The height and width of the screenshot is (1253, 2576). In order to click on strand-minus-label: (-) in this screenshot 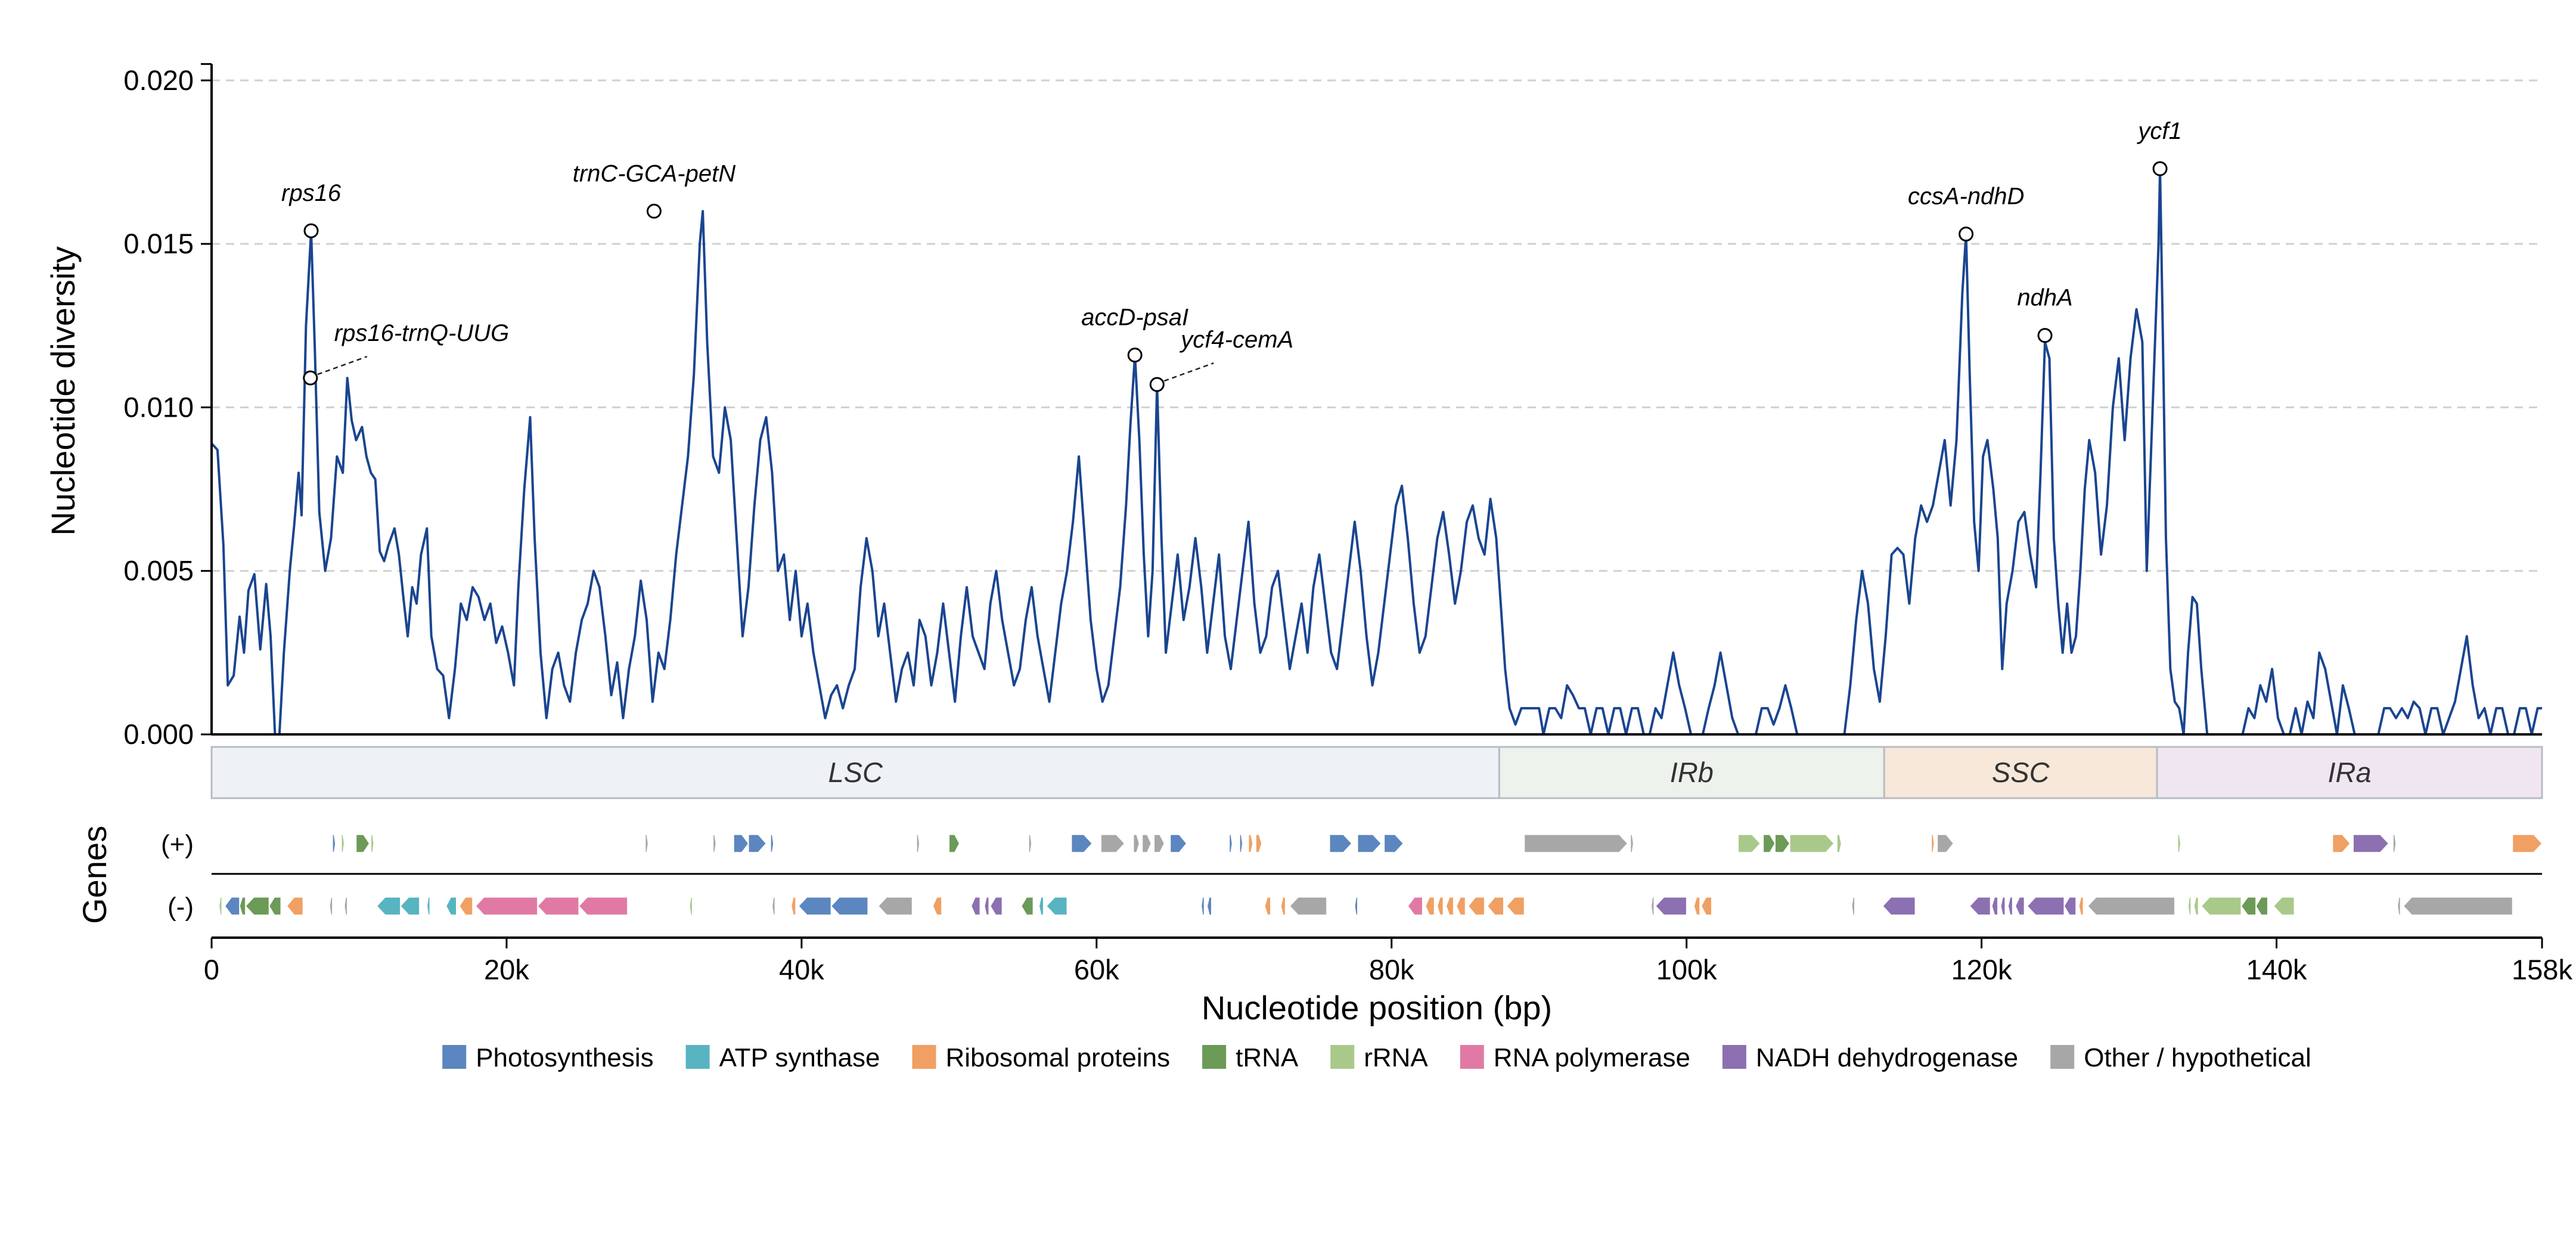, I will do `click(181, 907)`.